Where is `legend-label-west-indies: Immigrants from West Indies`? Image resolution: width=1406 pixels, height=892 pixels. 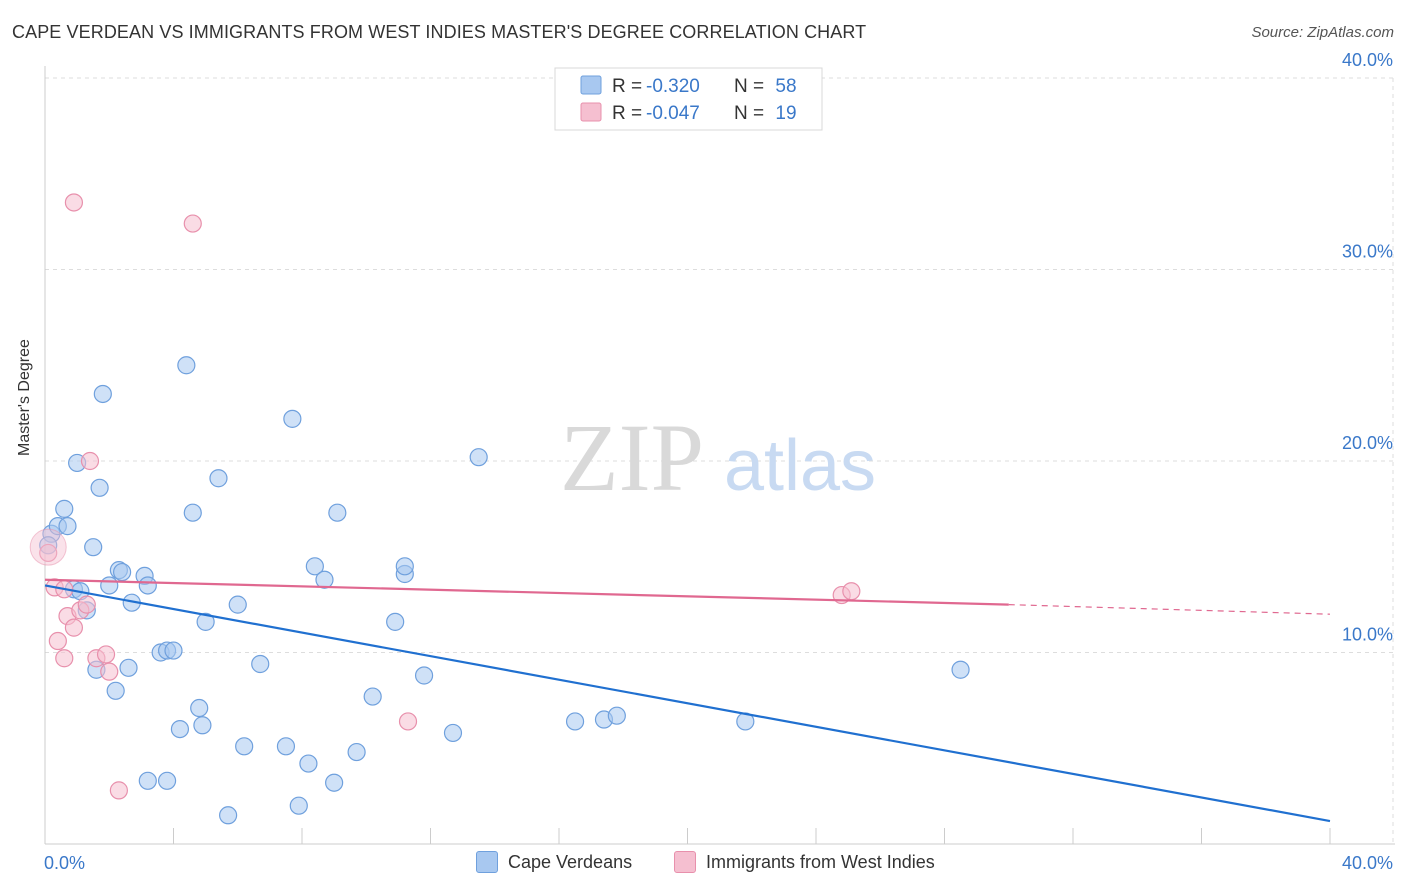
legend-label-west-indies: Immigrants from West Indies is located at coordinates (820, 861).